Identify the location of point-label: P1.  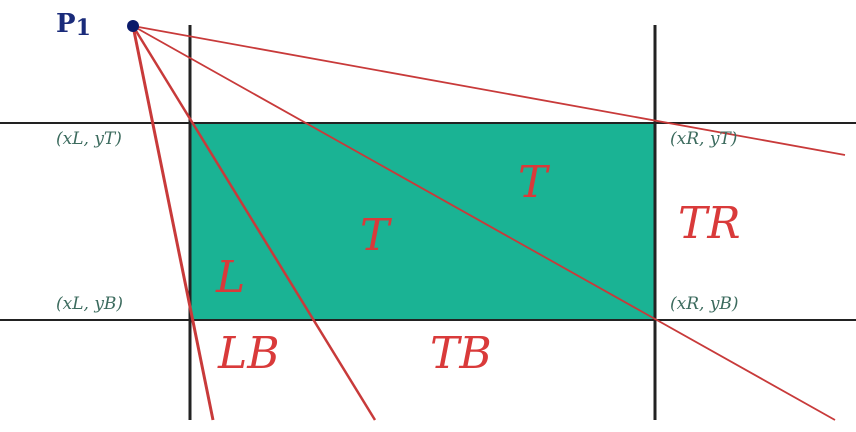
(73, 25).